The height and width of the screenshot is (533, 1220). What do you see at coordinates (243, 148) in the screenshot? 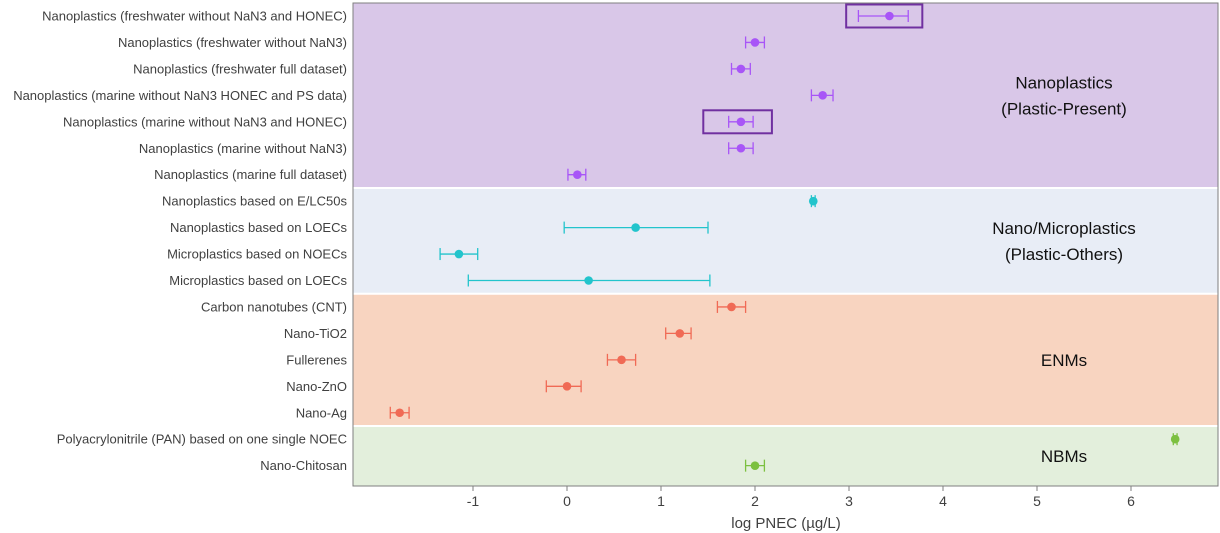
I see `category-label: Nanoplastics (marine without NaN3)` at bounding box center [243, 148].